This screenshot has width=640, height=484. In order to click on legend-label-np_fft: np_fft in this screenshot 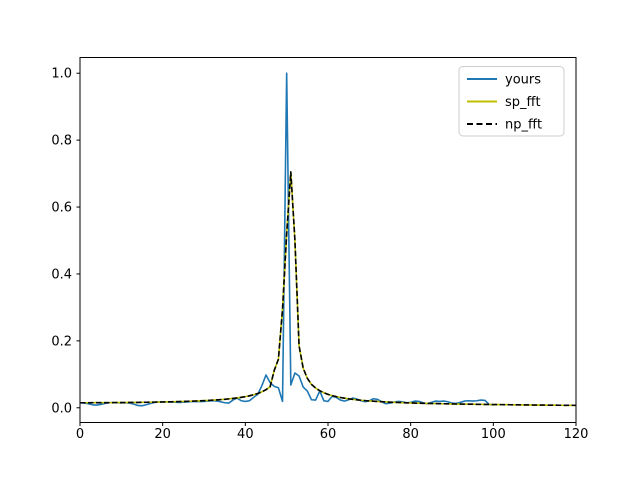, I will do `click(523, 125)`.